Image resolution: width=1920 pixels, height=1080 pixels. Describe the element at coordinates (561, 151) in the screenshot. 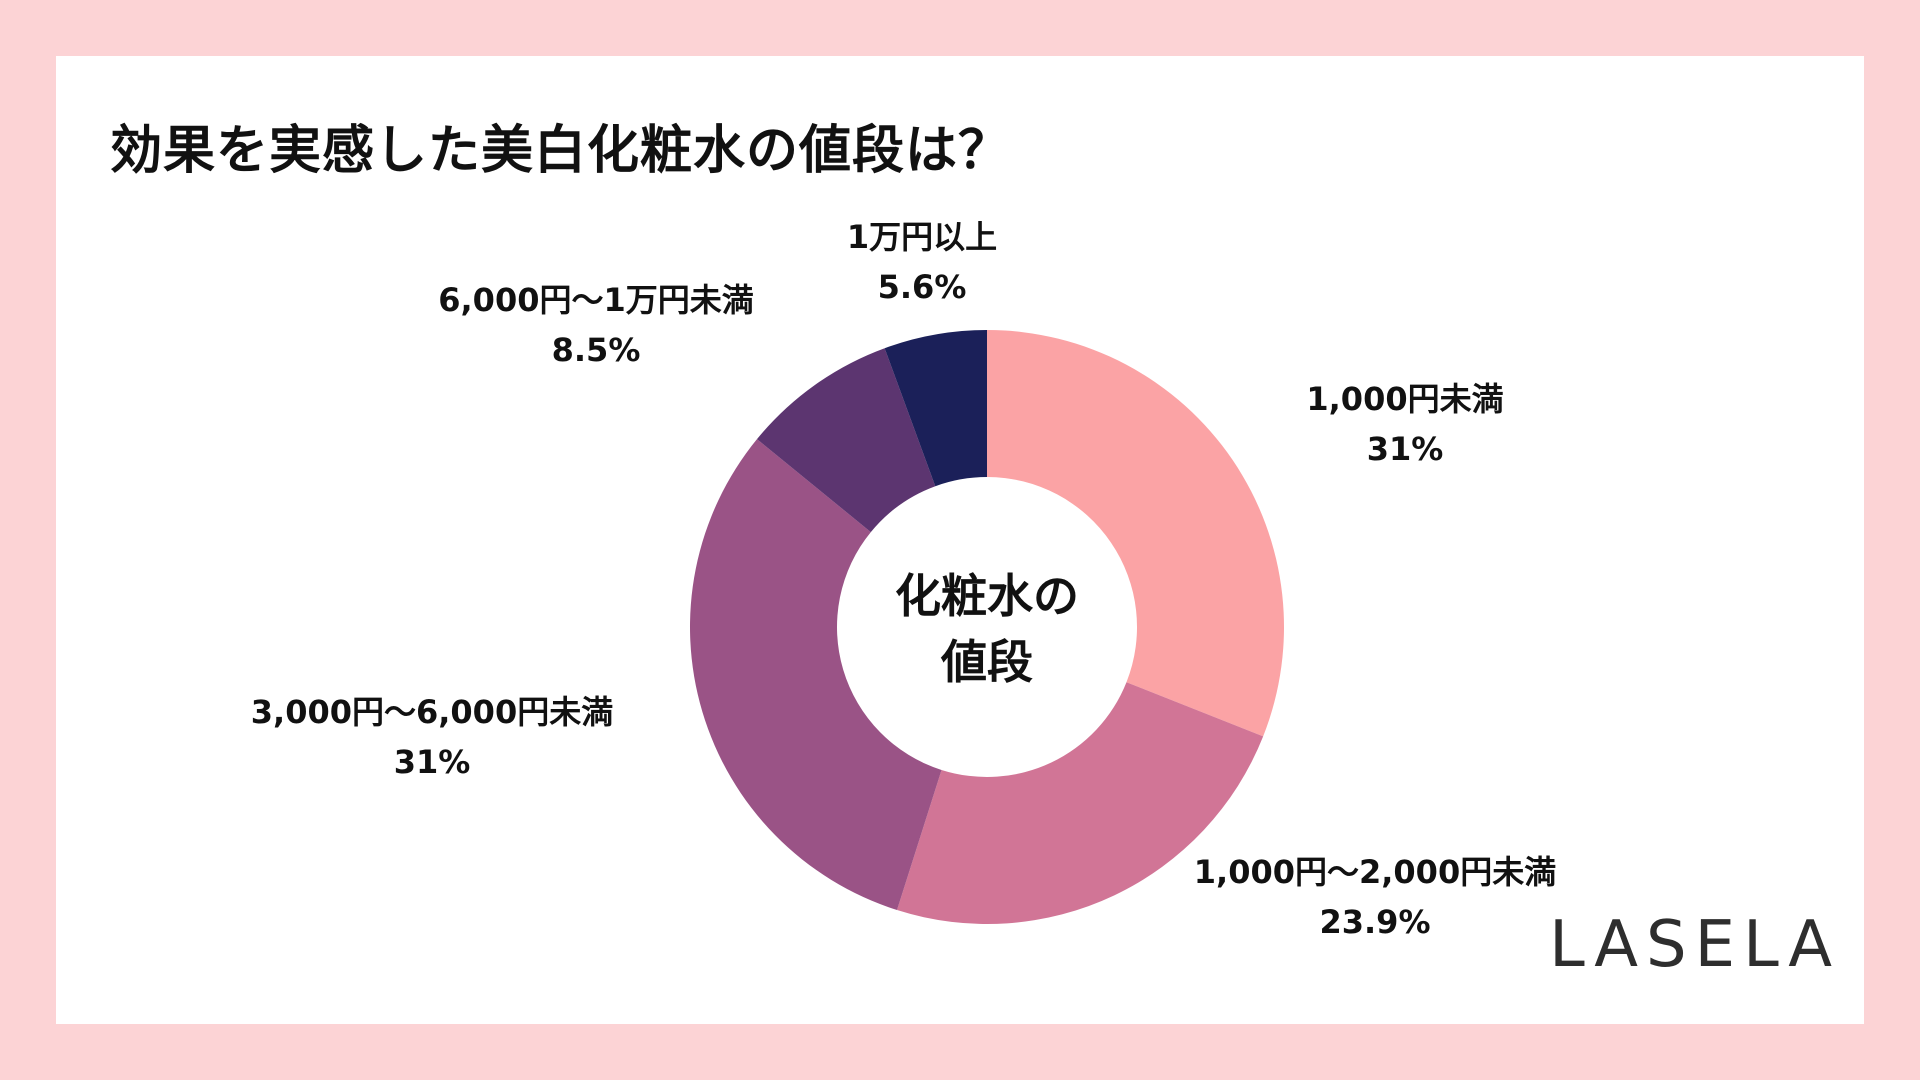

I see `chart-title: 効果を実感した美白化粧水の値段は？` at that location.